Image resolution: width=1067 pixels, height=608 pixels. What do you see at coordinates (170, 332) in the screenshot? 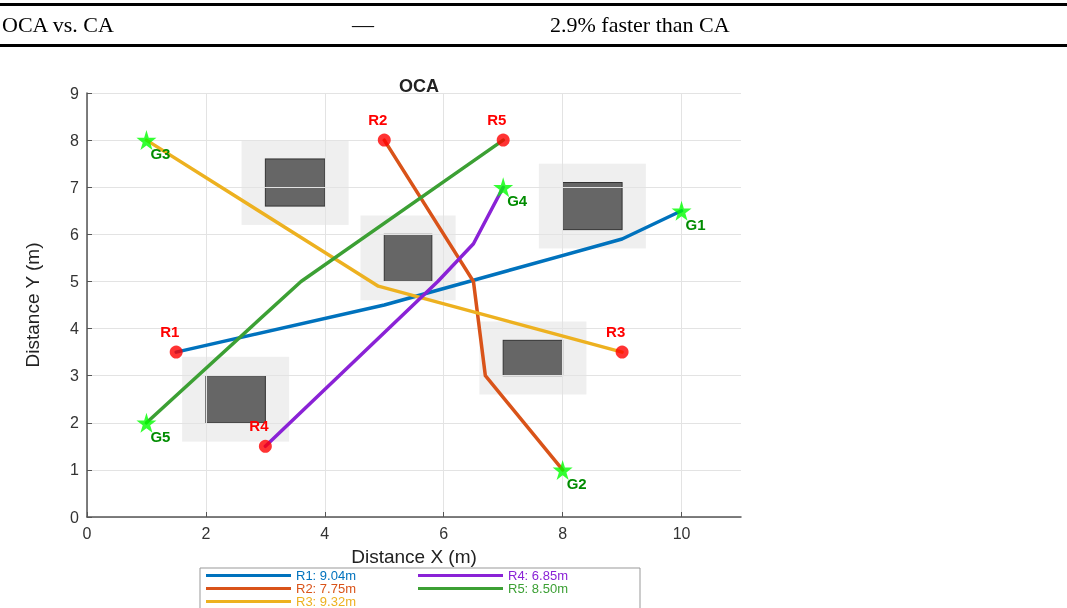
I see `annotation: R1` at bounding box center [170, 332].